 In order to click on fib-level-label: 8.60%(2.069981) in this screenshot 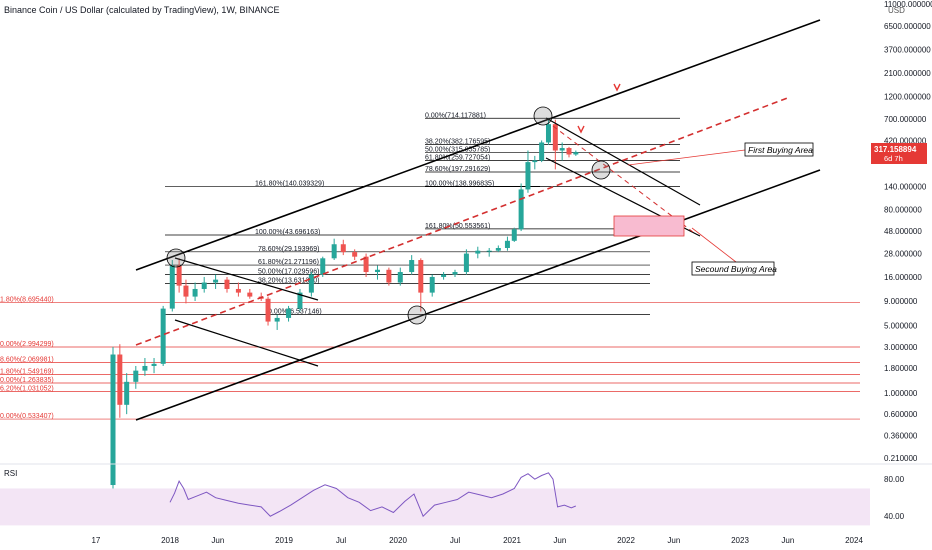, I will do `click(27, 359)`.